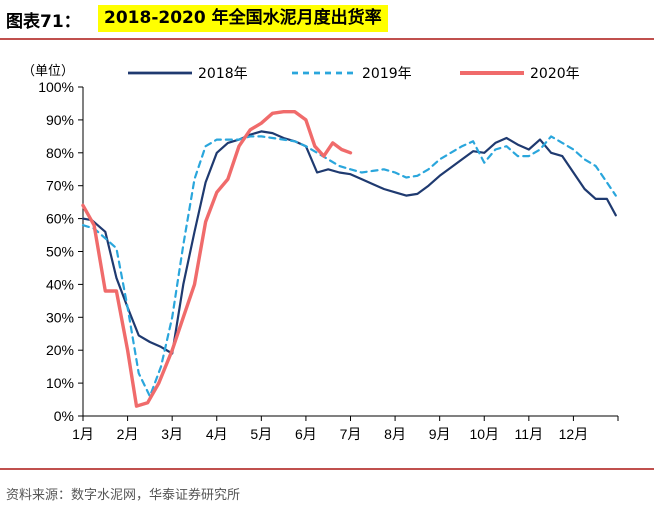 The height and width of the screenshot is (513, 654). Describe the element at coordinates (60, 252) in the screenshot. I see `y-tick-label: 50%` at that location.